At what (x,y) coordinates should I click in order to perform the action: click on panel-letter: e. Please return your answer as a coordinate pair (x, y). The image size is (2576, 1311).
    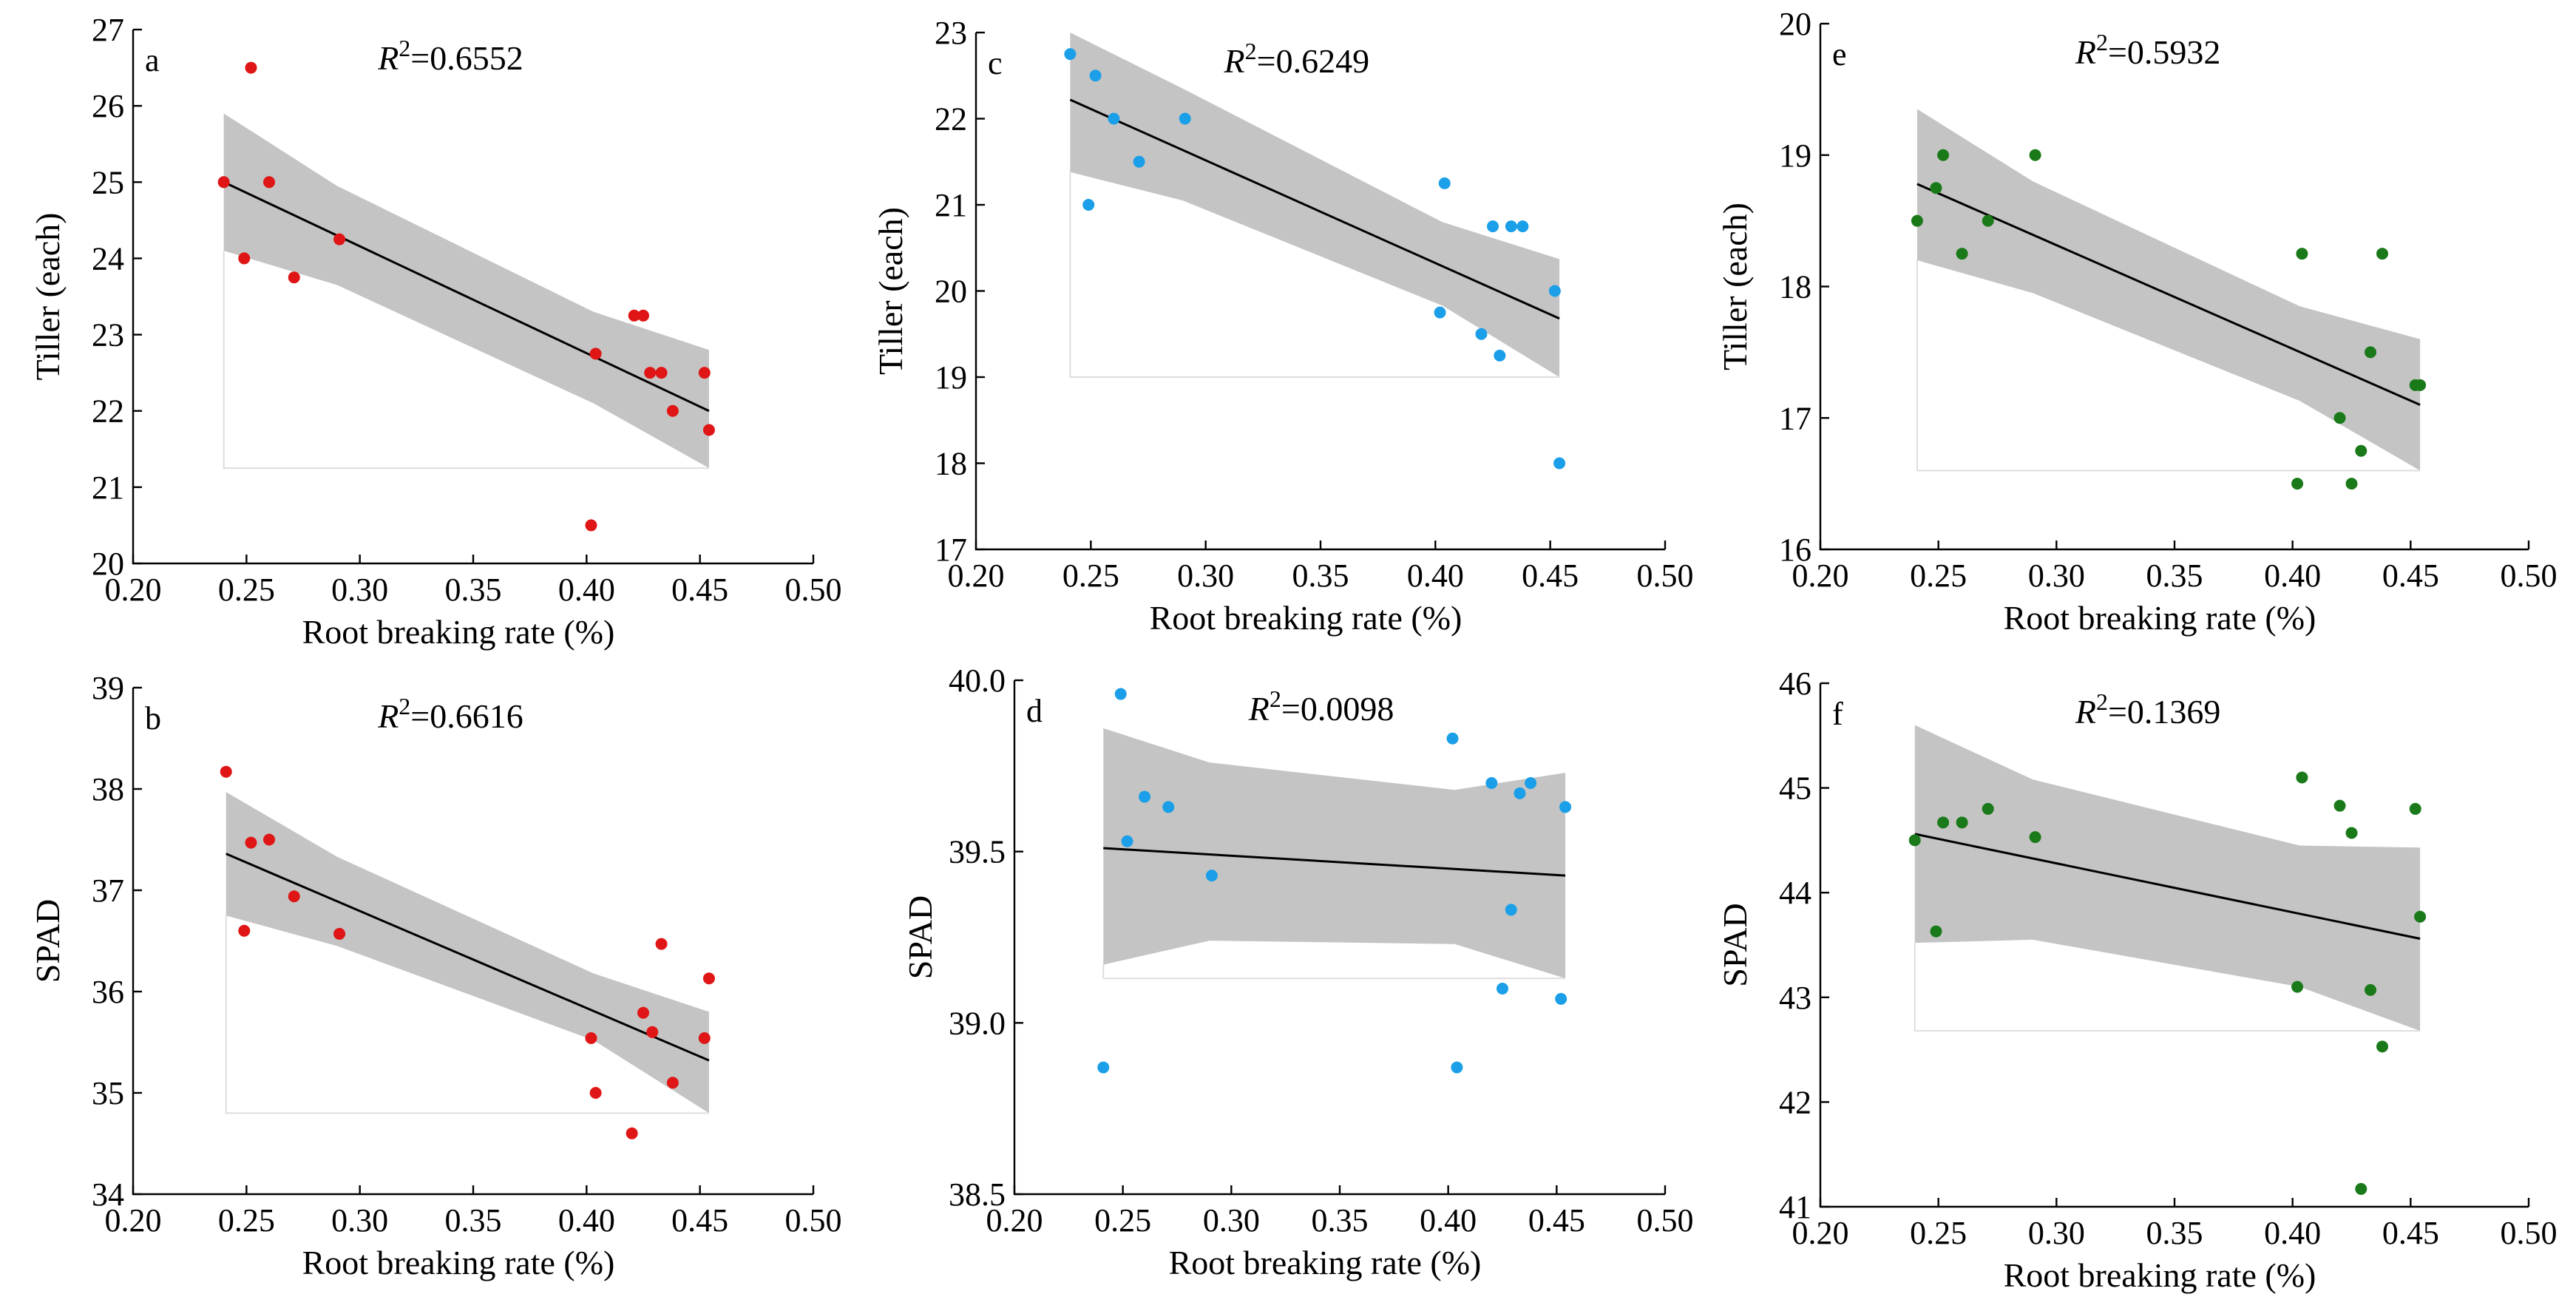
    Looking at the image, I should click on (1839, 54).